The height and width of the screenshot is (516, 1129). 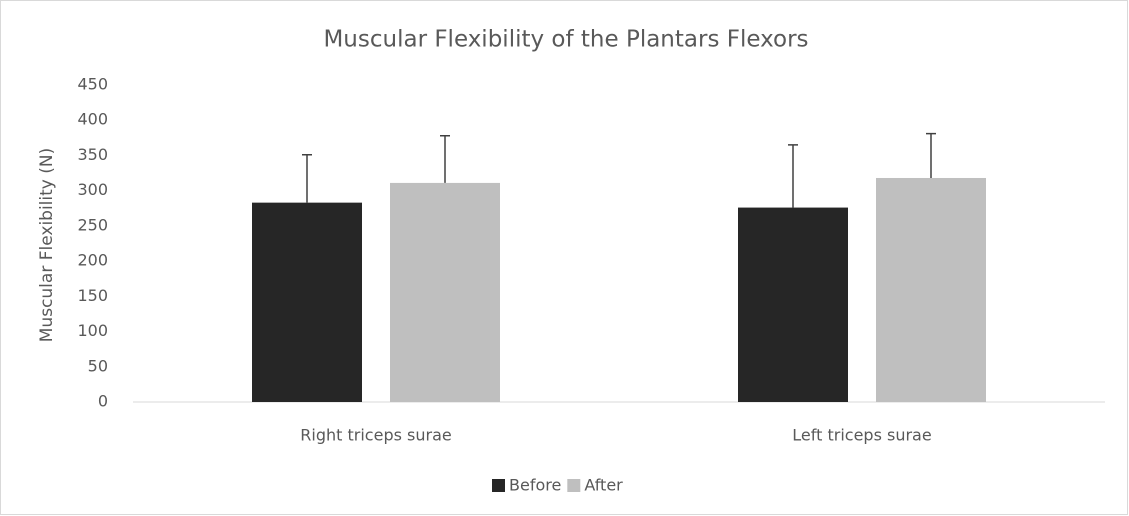 I want to click on y-tick-label: 200, so click(x=92, y=260).